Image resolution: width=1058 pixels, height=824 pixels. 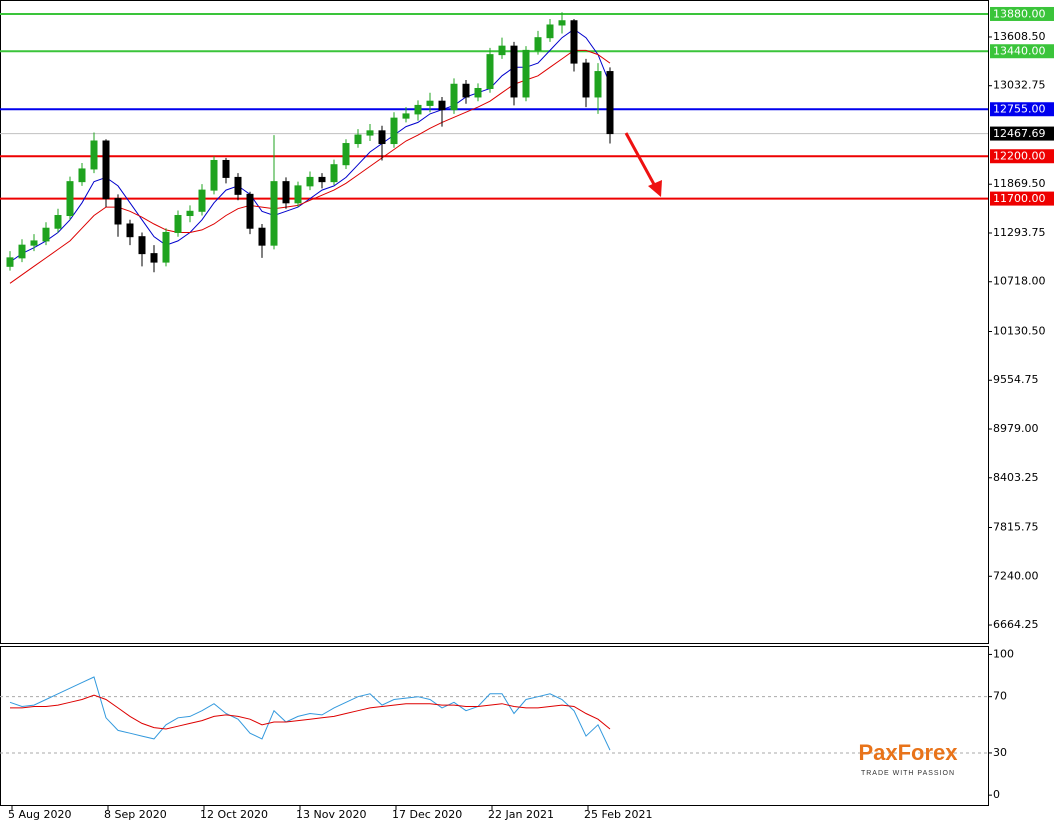 What do you see at coordinates (1016, 527) in the screenshot?
I see `y-tick-label: 7815.75` at bounding box center [1016, 527].